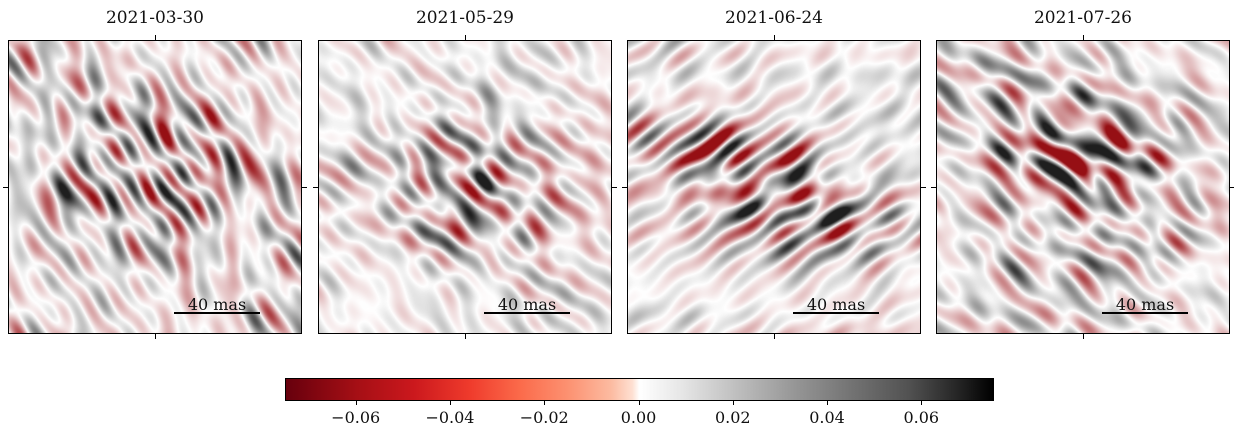  I want to click on panel-2-title: 2021-05-29, so click(464, 18).